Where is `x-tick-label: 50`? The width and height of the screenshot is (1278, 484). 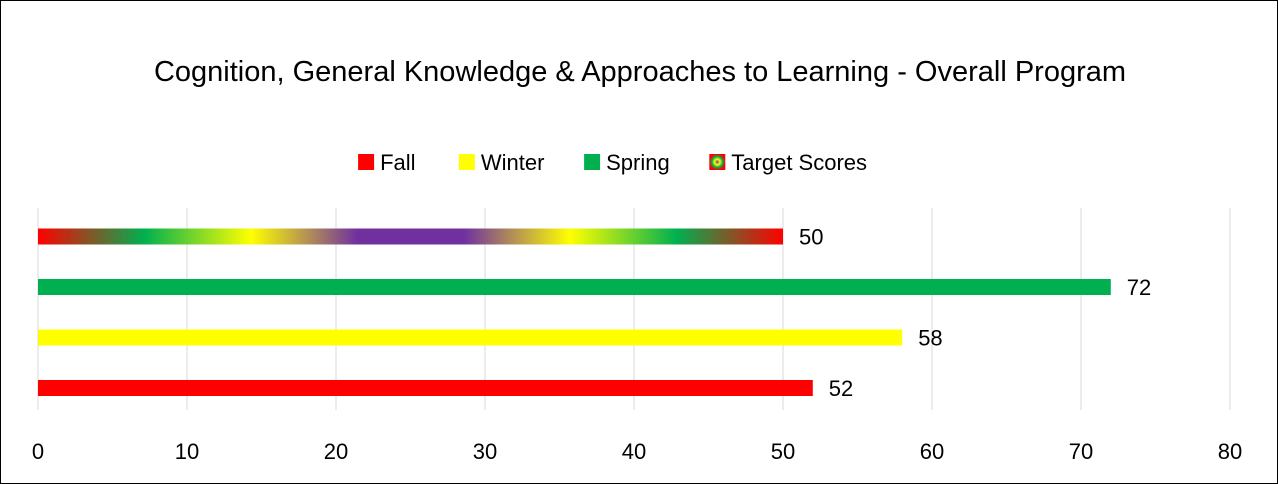 x-tick-label: 50 is located at coordinates (783, 451).